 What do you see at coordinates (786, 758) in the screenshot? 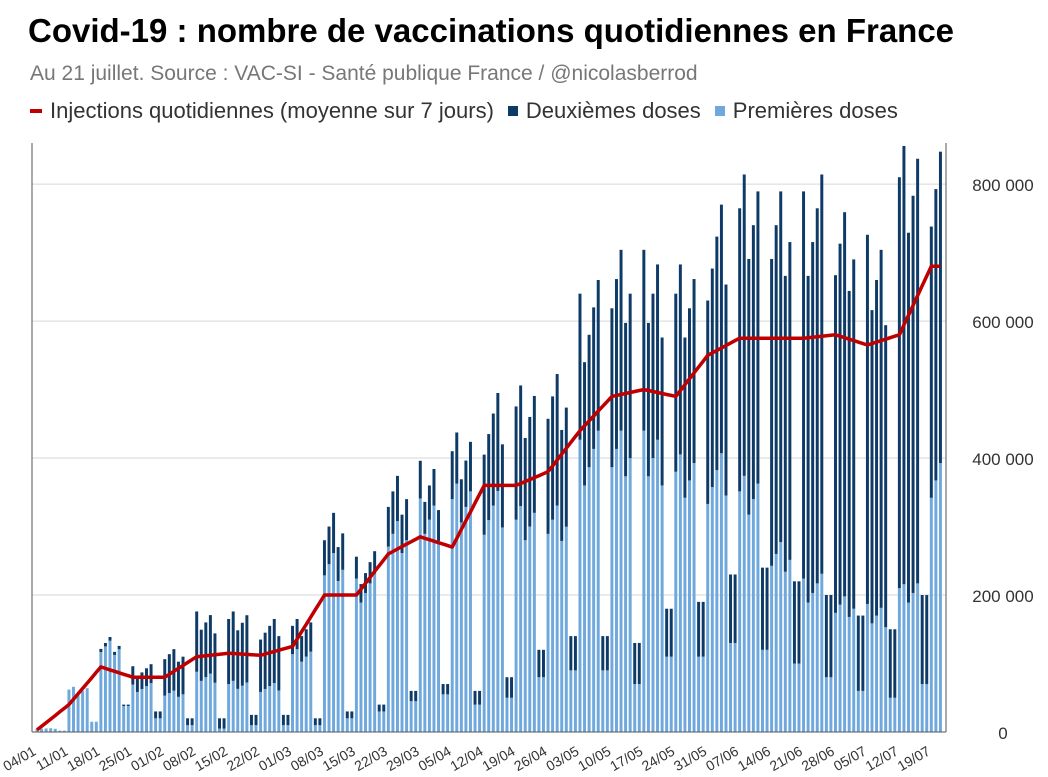
I see `x-tick-label: 21/06` at bounding box center [786, 758].